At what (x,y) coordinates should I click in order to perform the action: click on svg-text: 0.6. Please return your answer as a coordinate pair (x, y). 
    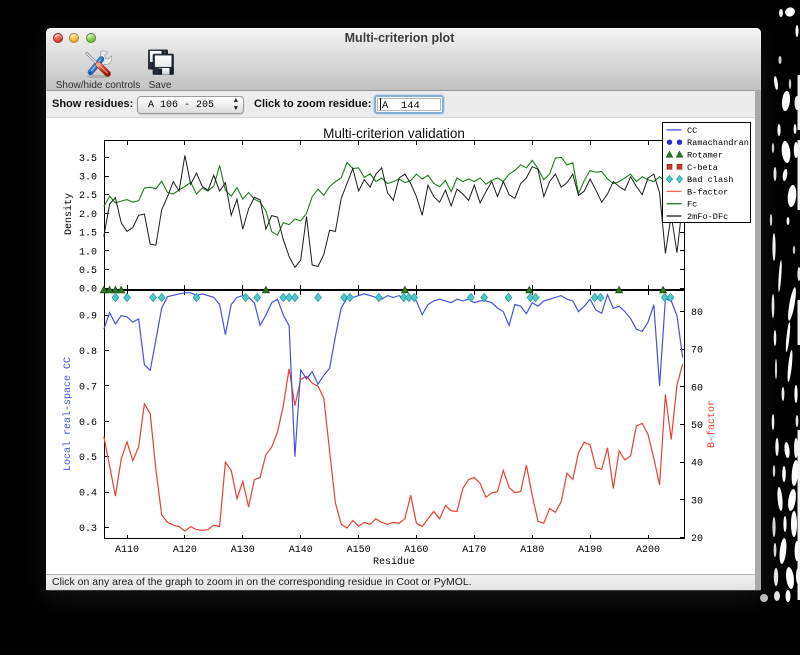
    Looking at the image, I should click on (88, 423).